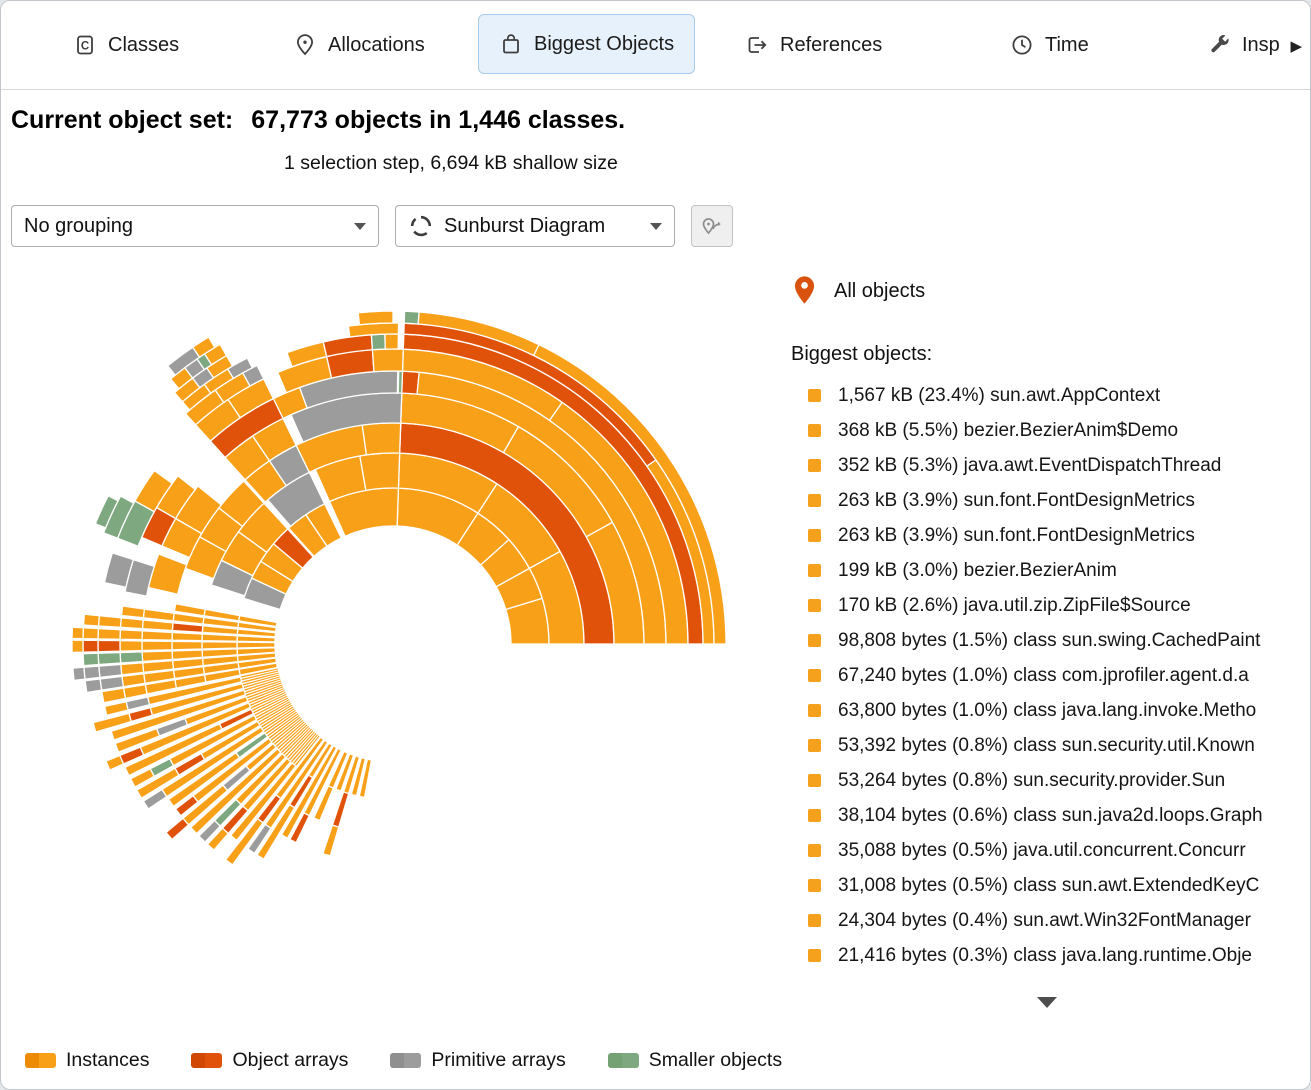 The width and height of the screenshot is (1311, 1090). Describe the element at coordinates (712, 226) in the screenshot. I see `add-selection-step-button` at that location.